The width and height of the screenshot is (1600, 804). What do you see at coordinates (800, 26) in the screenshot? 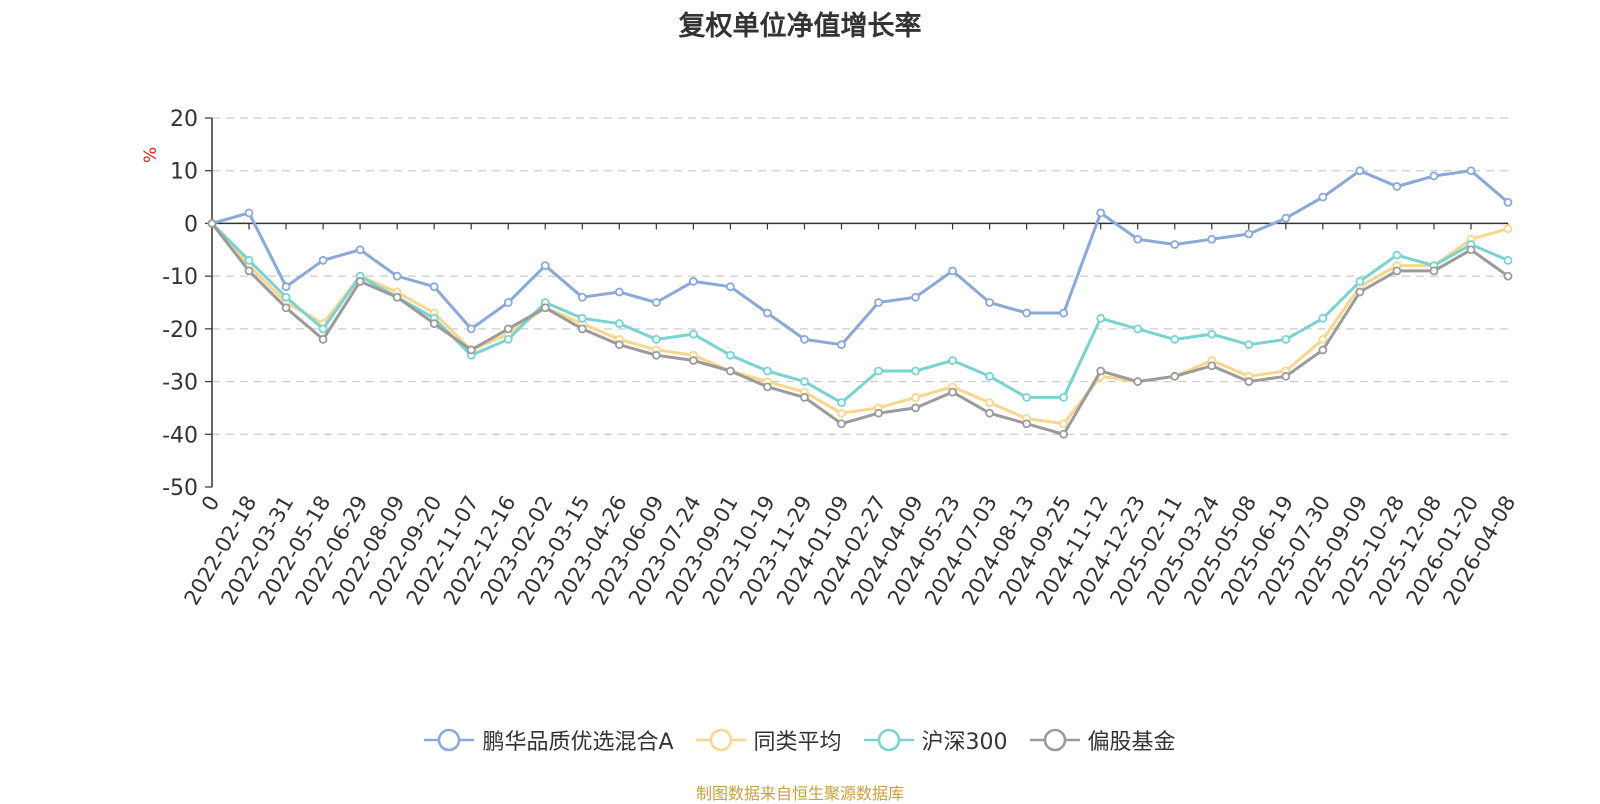
I see `chart-title: 复权单位净值增长率` at bounding box center [800, 26].